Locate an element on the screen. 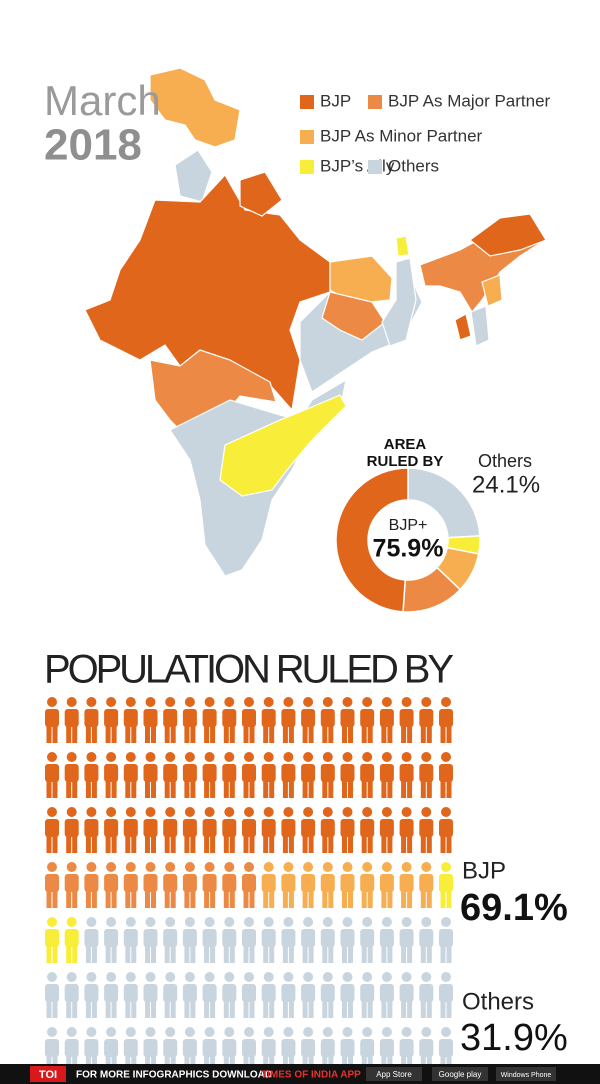  store-label: App Store is located at coordinates (394, 1074).